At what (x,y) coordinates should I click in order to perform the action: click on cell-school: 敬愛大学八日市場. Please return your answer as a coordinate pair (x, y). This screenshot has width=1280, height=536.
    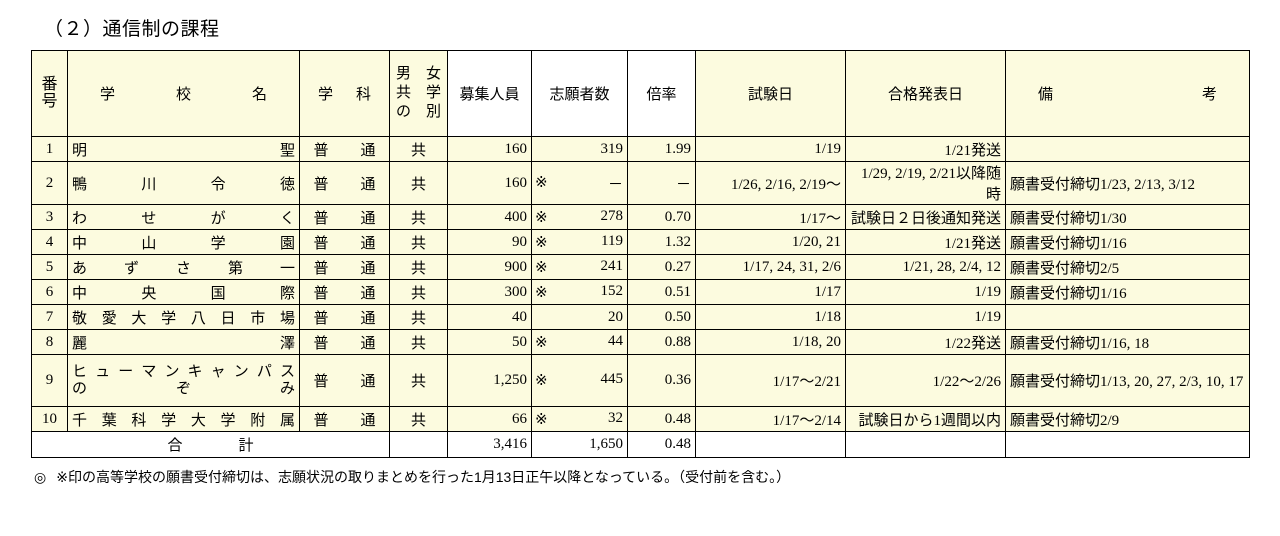
    Looking at the image, I should click on (183, 317).